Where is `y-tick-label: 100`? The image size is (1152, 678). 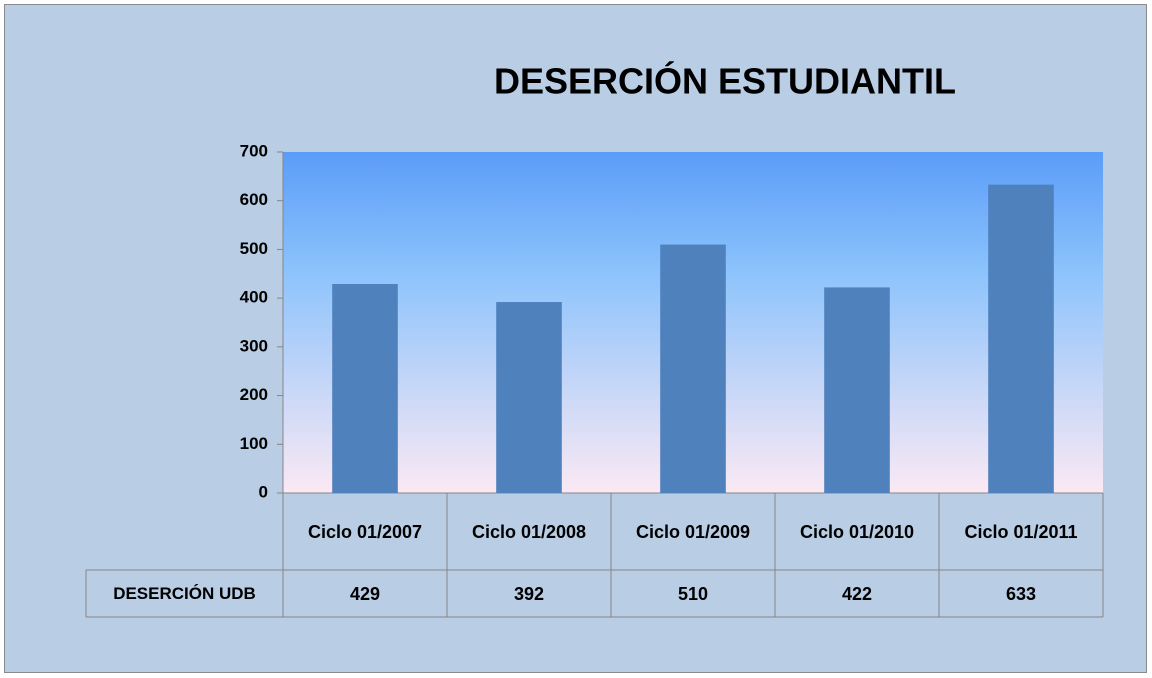 y-tick-label: 100 is located at coordinates (254, 443).